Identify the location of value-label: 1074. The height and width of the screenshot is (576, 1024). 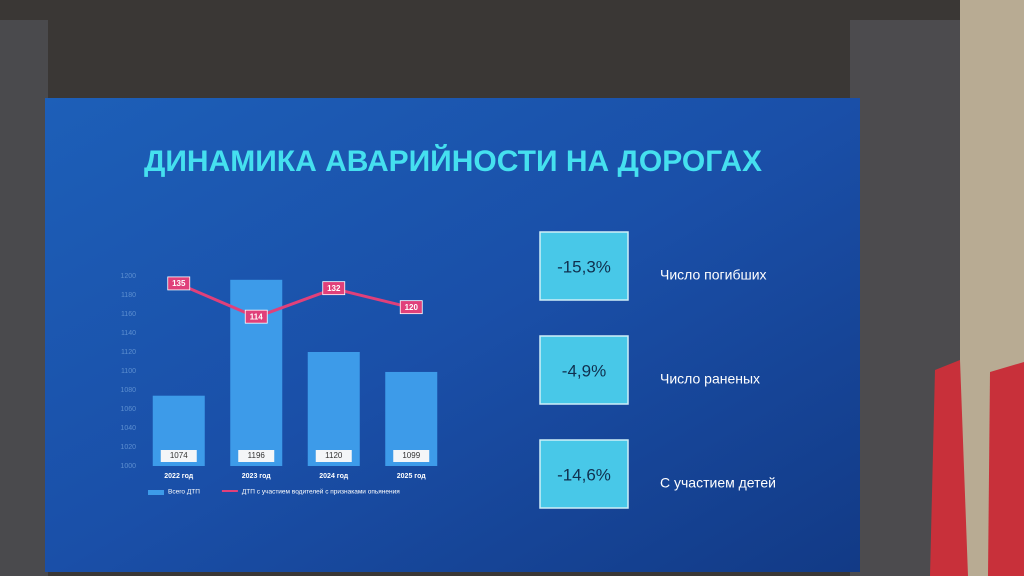
(179, 455).